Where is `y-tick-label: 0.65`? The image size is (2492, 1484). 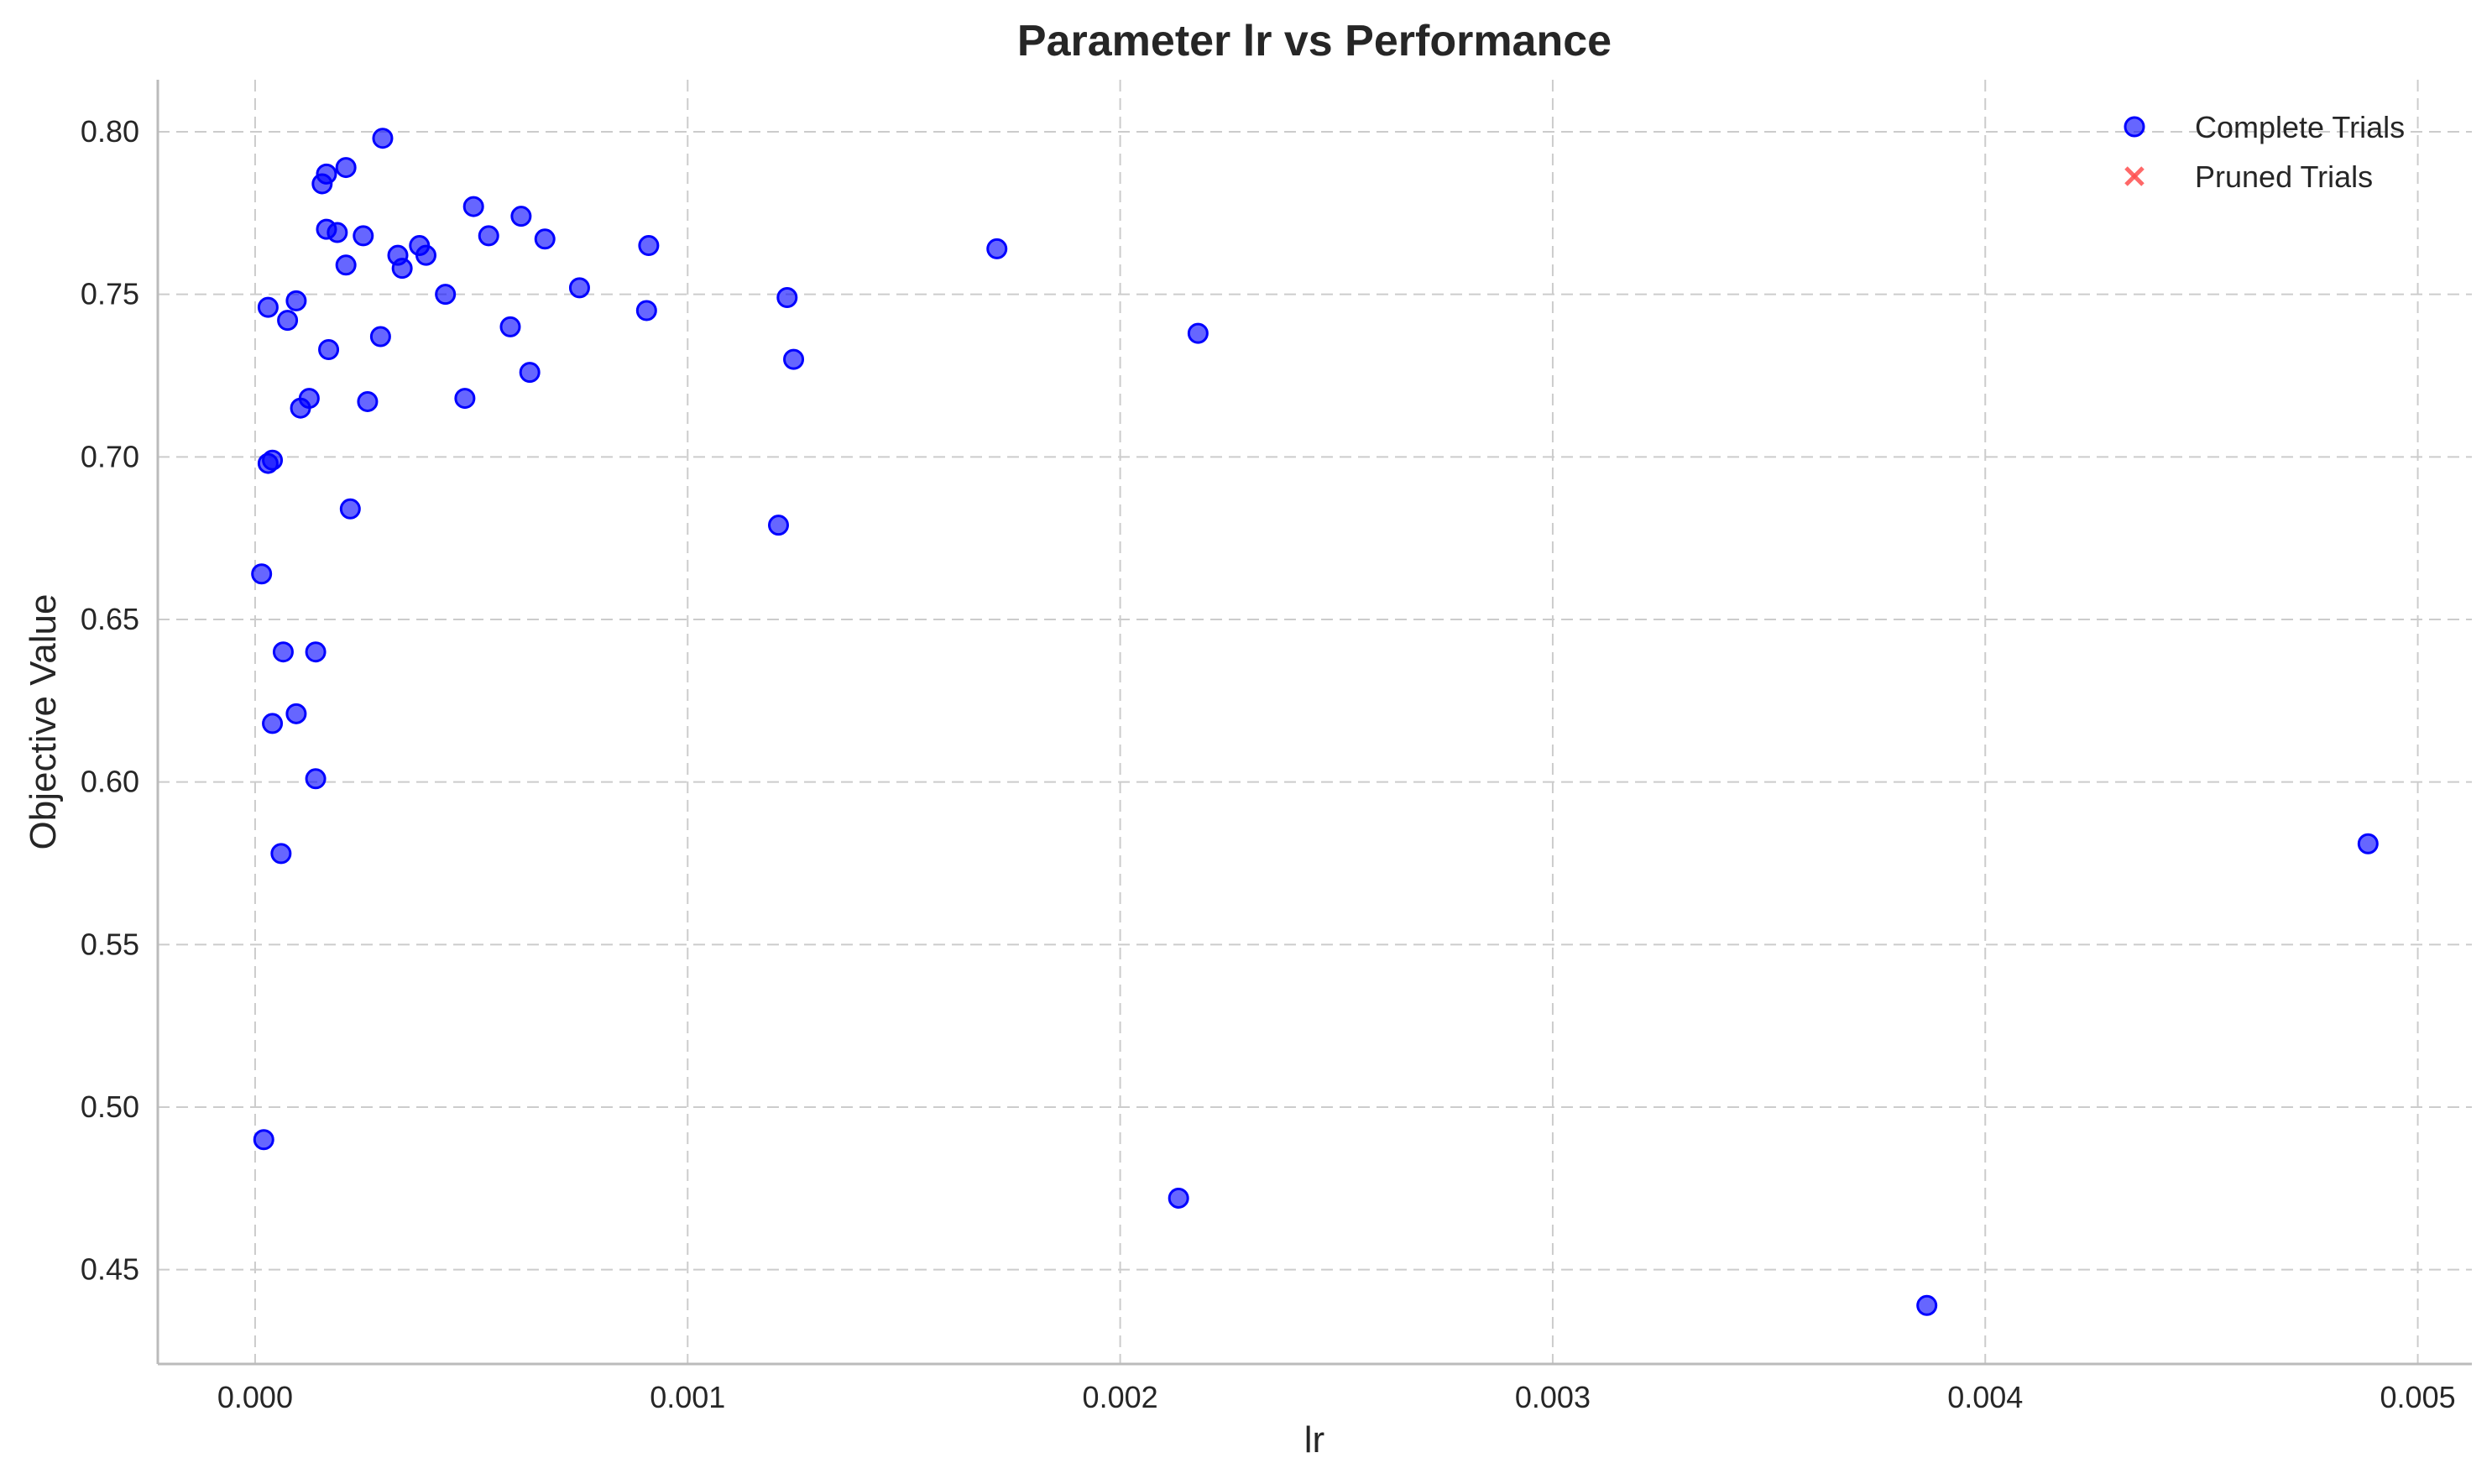
y-tick-label: 0.65 is located at coordinates (110, 619).